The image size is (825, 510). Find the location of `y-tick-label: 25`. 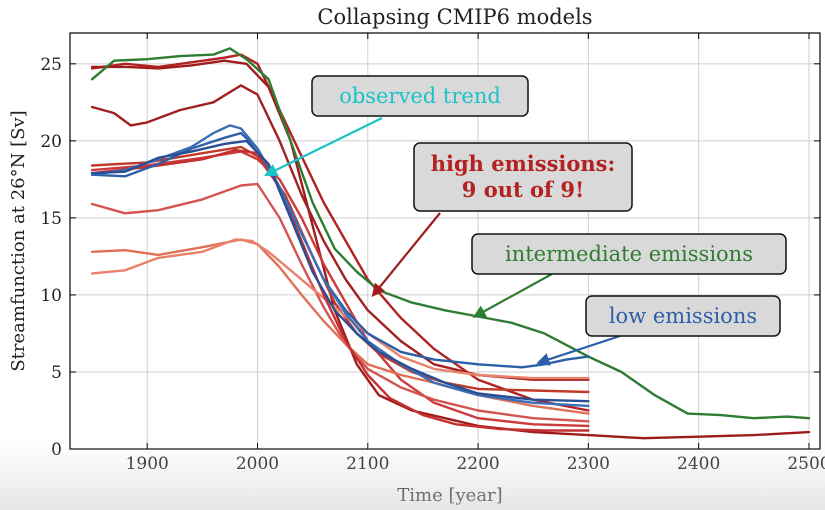

y-tick-label: 25 is located at coordinates (51, 65).